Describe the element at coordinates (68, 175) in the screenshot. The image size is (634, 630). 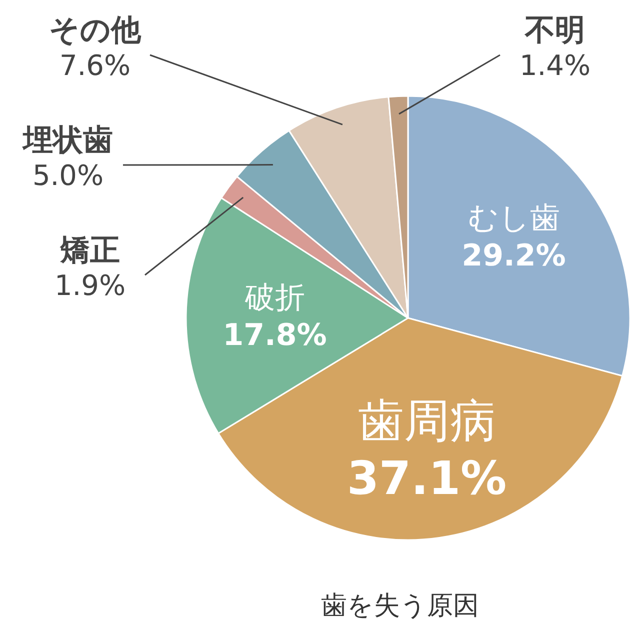
I see `data-label: 5.0%` at that location.